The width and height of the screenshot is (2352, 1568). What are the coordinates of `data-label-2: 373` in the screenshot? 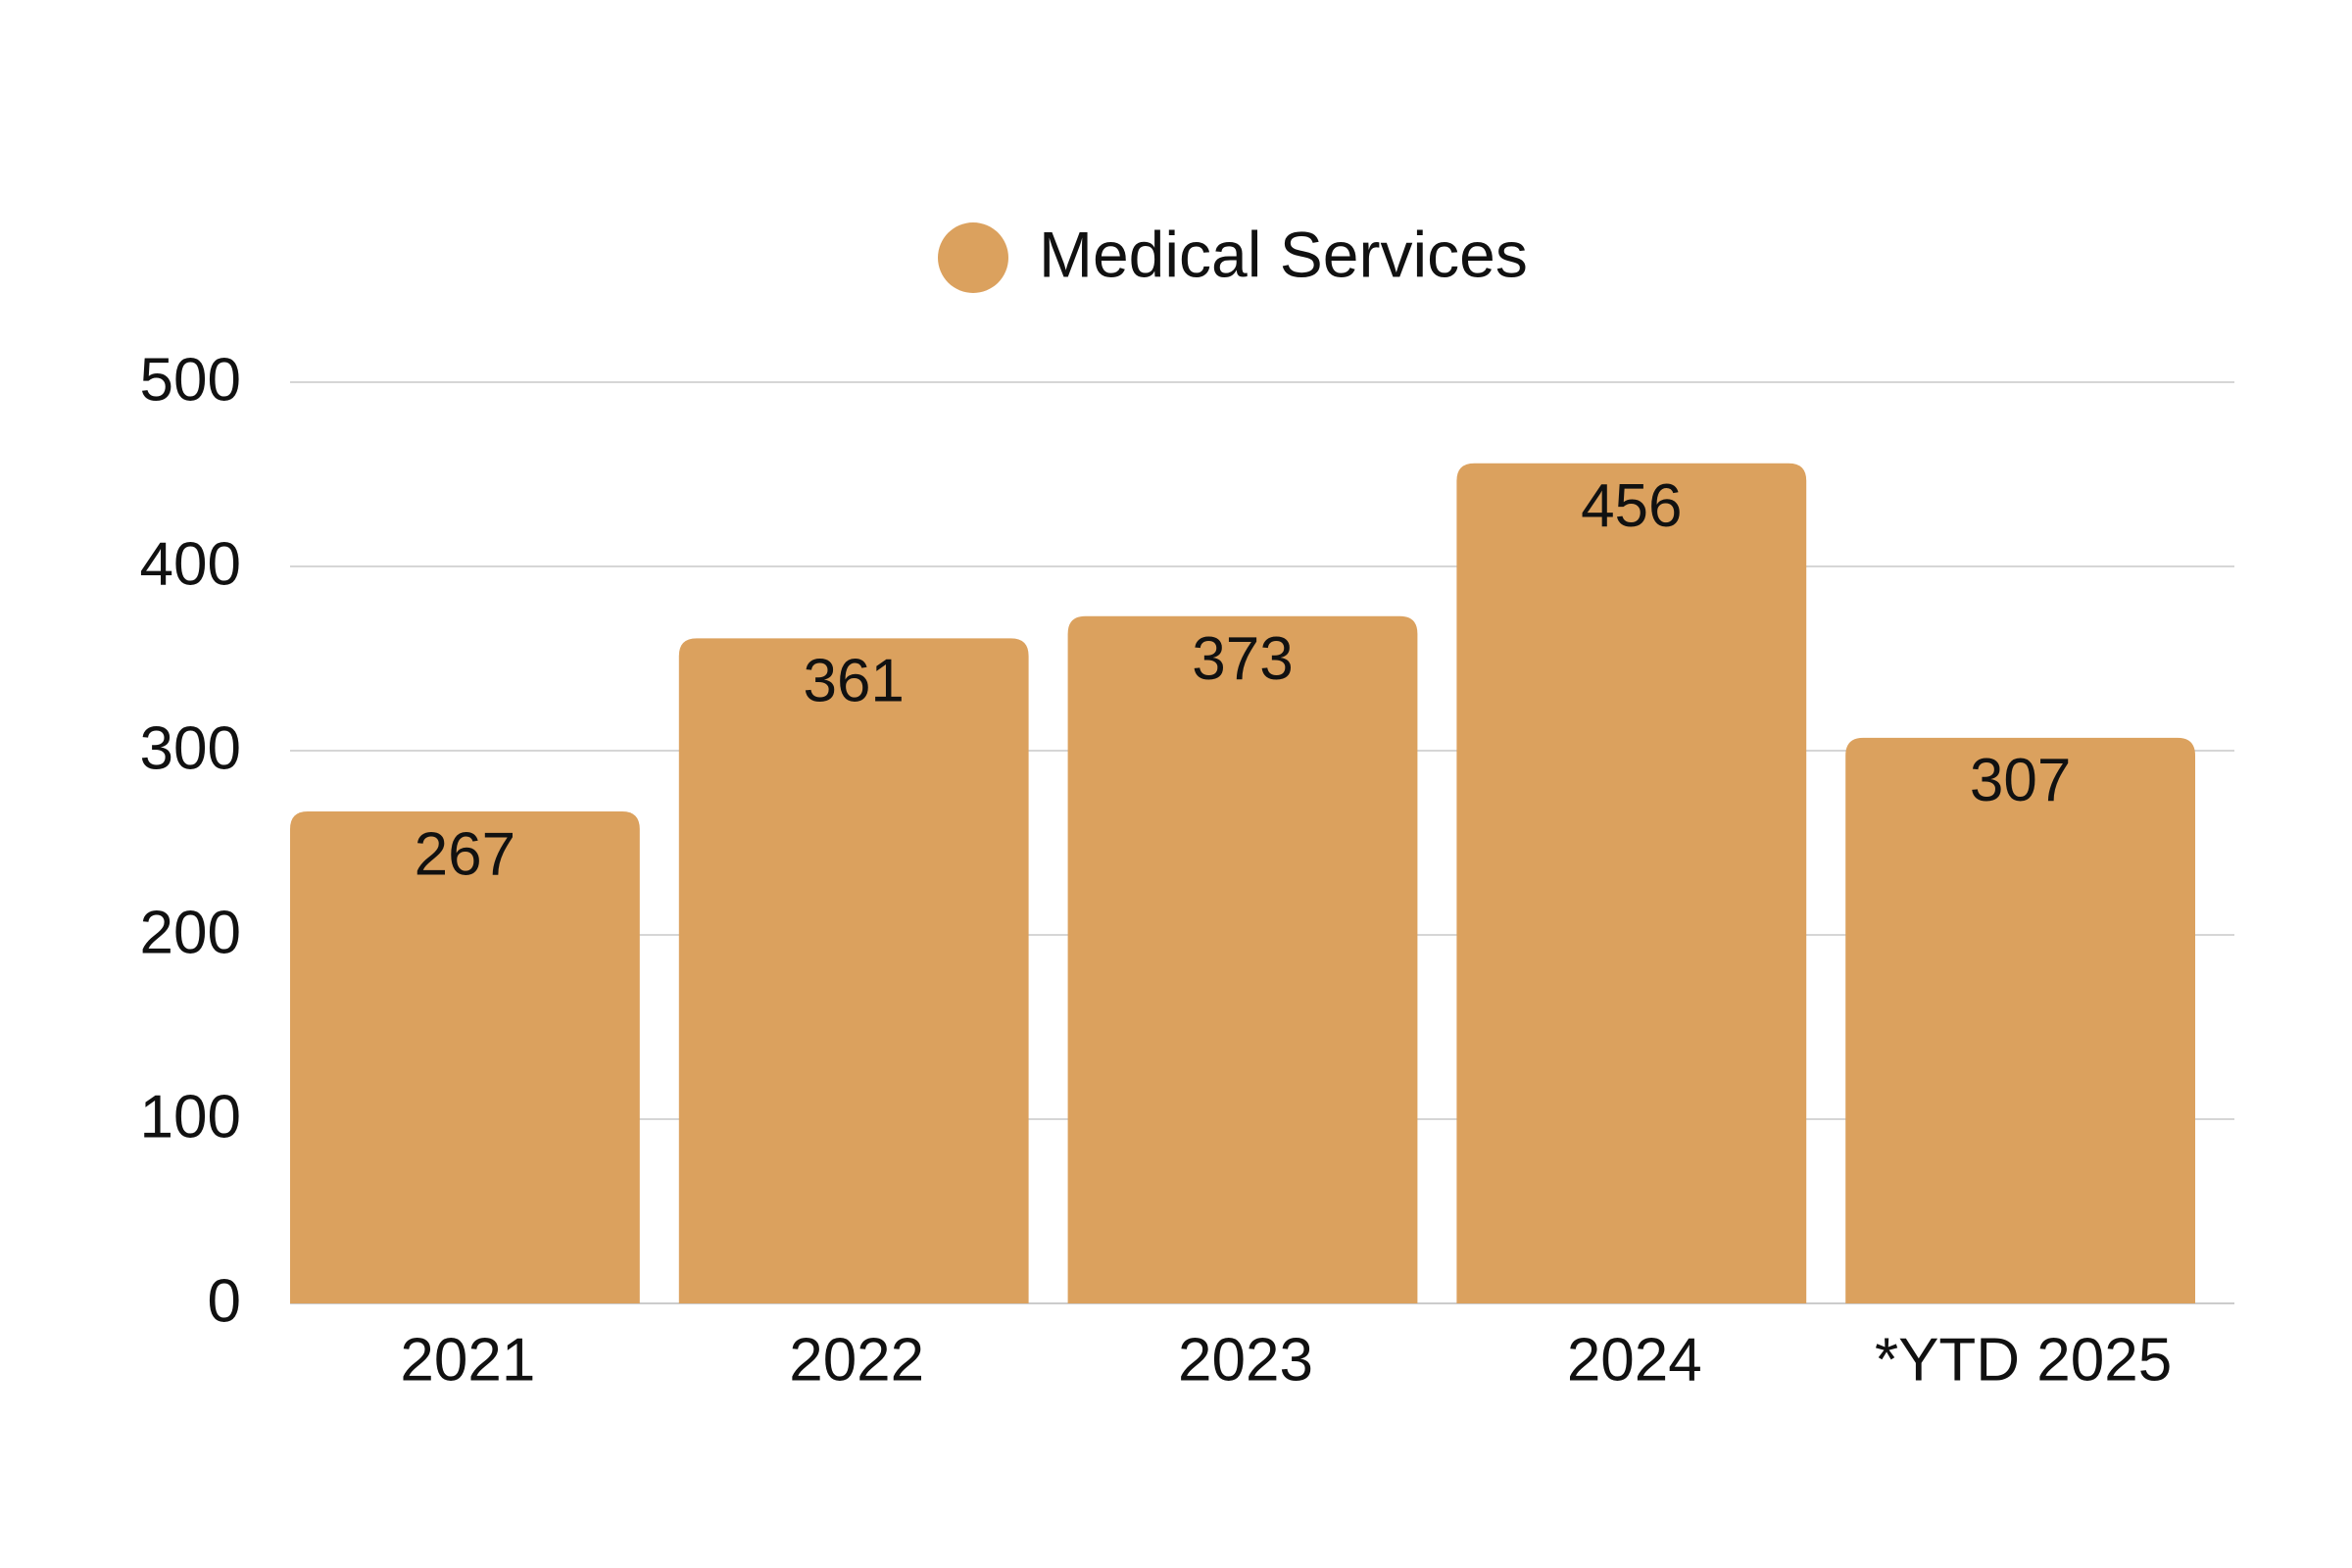 It's located at (1242, 659).